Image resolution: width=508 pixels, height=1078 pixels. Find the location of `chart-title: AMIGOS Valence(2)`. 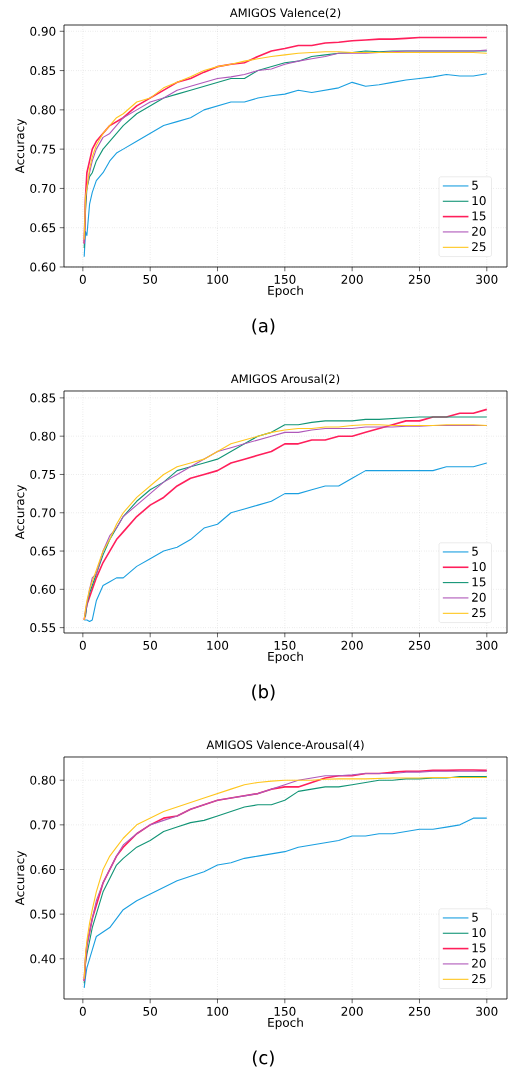

chart-title: AMIGOS Valence(2) is located at coordinates (285, 13).